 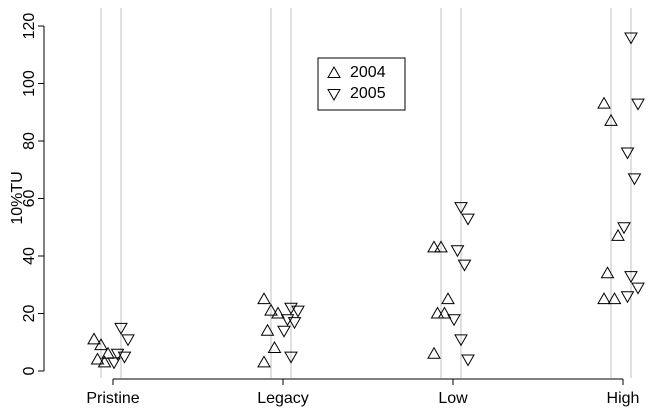 What do you see at coordinates (623, 398) in the screenshot?
I see `x-tick-label: High` at bounding box center [623, 398].